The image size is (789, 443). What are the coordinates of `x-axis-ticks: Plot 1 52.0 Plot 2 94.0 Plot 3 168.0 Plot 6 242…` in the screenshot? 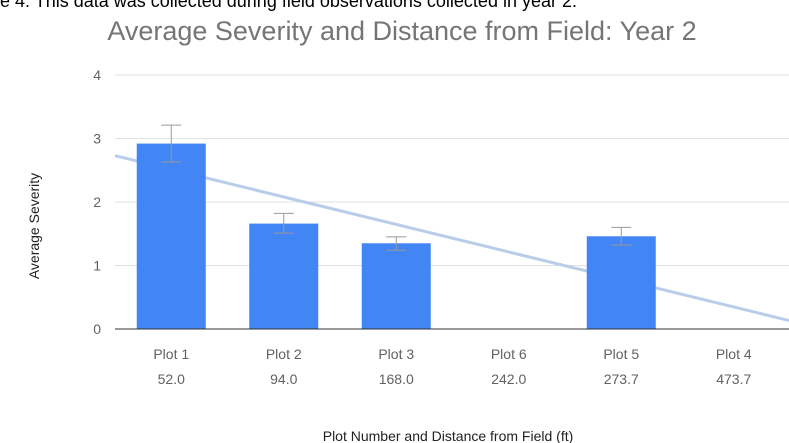 It's located at (452, 366).